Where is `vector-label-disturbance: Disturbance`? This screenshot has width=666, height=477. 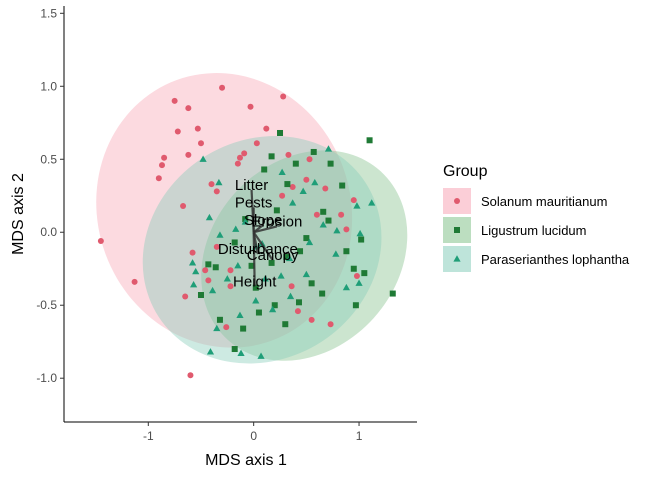
vector-label-disturbance: Disturbance is located at coordinates (258, 249).